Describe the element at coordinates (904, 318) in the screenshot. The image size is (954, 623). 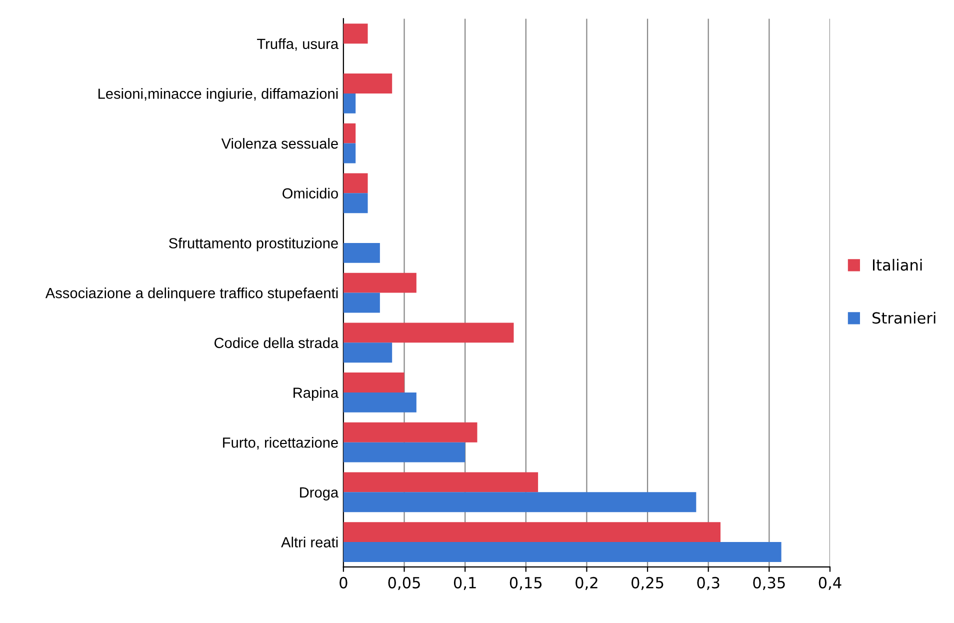
I see `legend-label: Stranieri` at that location.